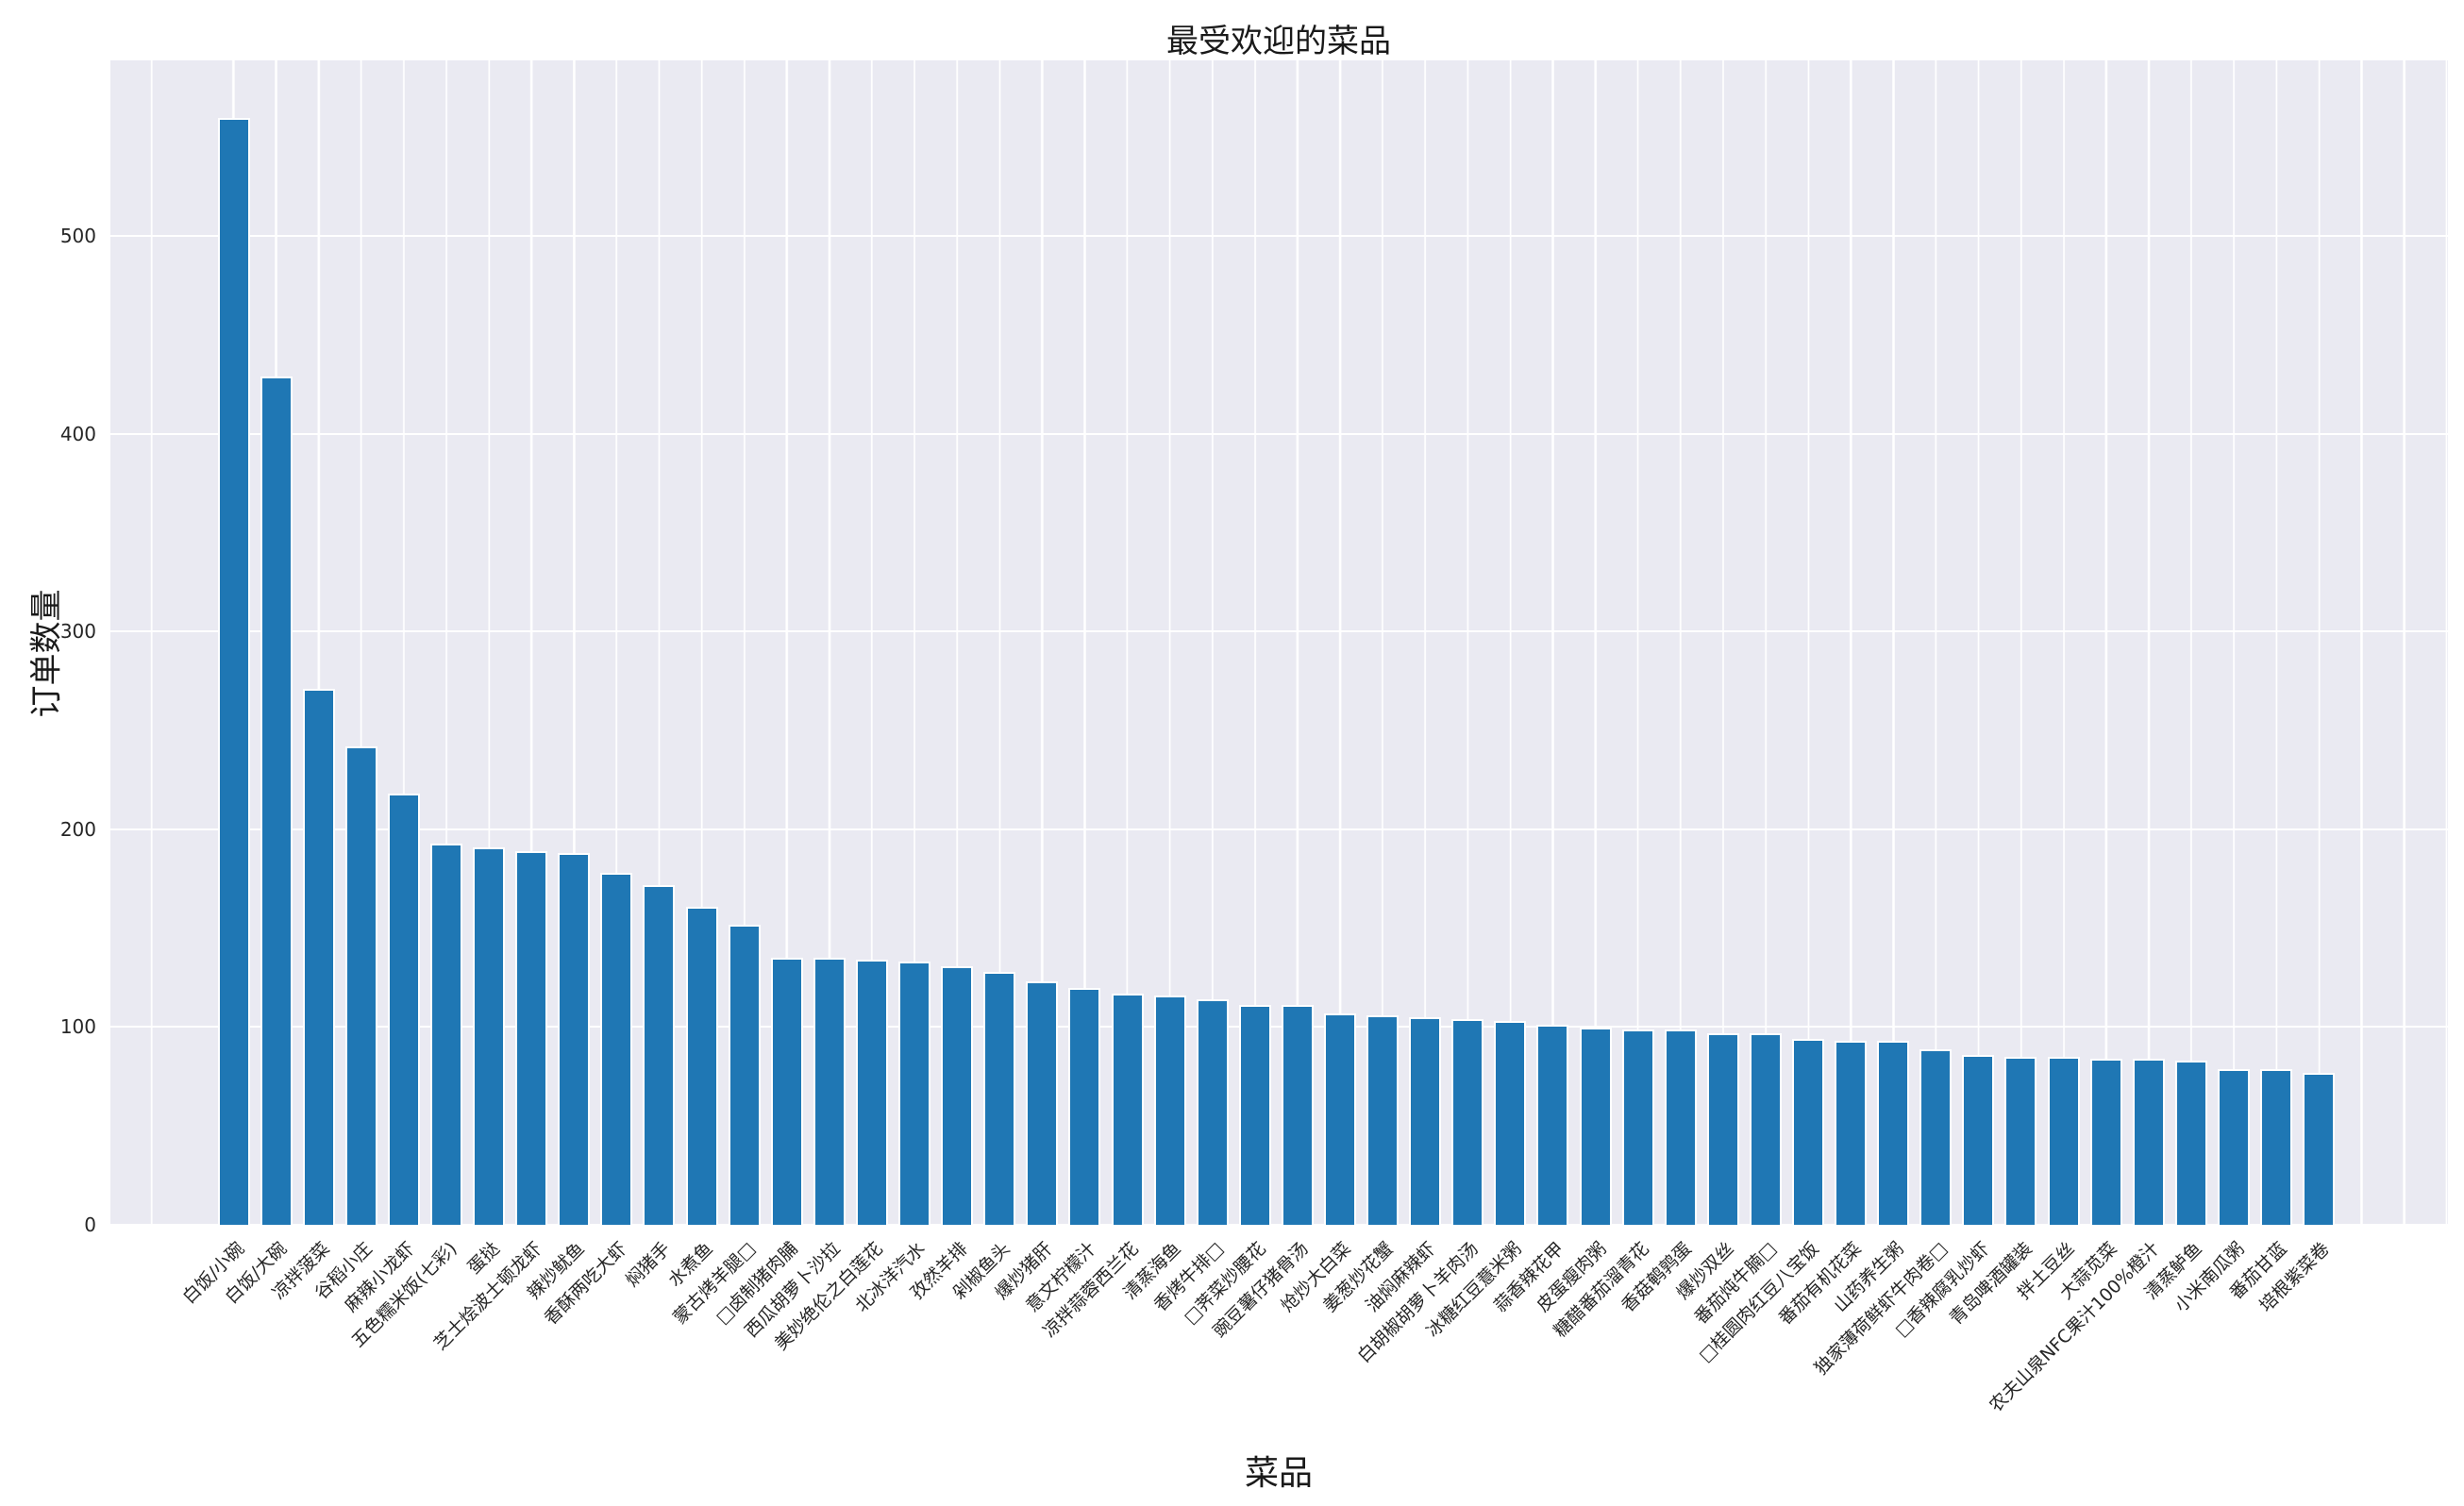  What do you see at coordinates (1851, 1133) in the screenshot?
I see `bar-番茄有机花菜` at bounding box center [1851, 1133].